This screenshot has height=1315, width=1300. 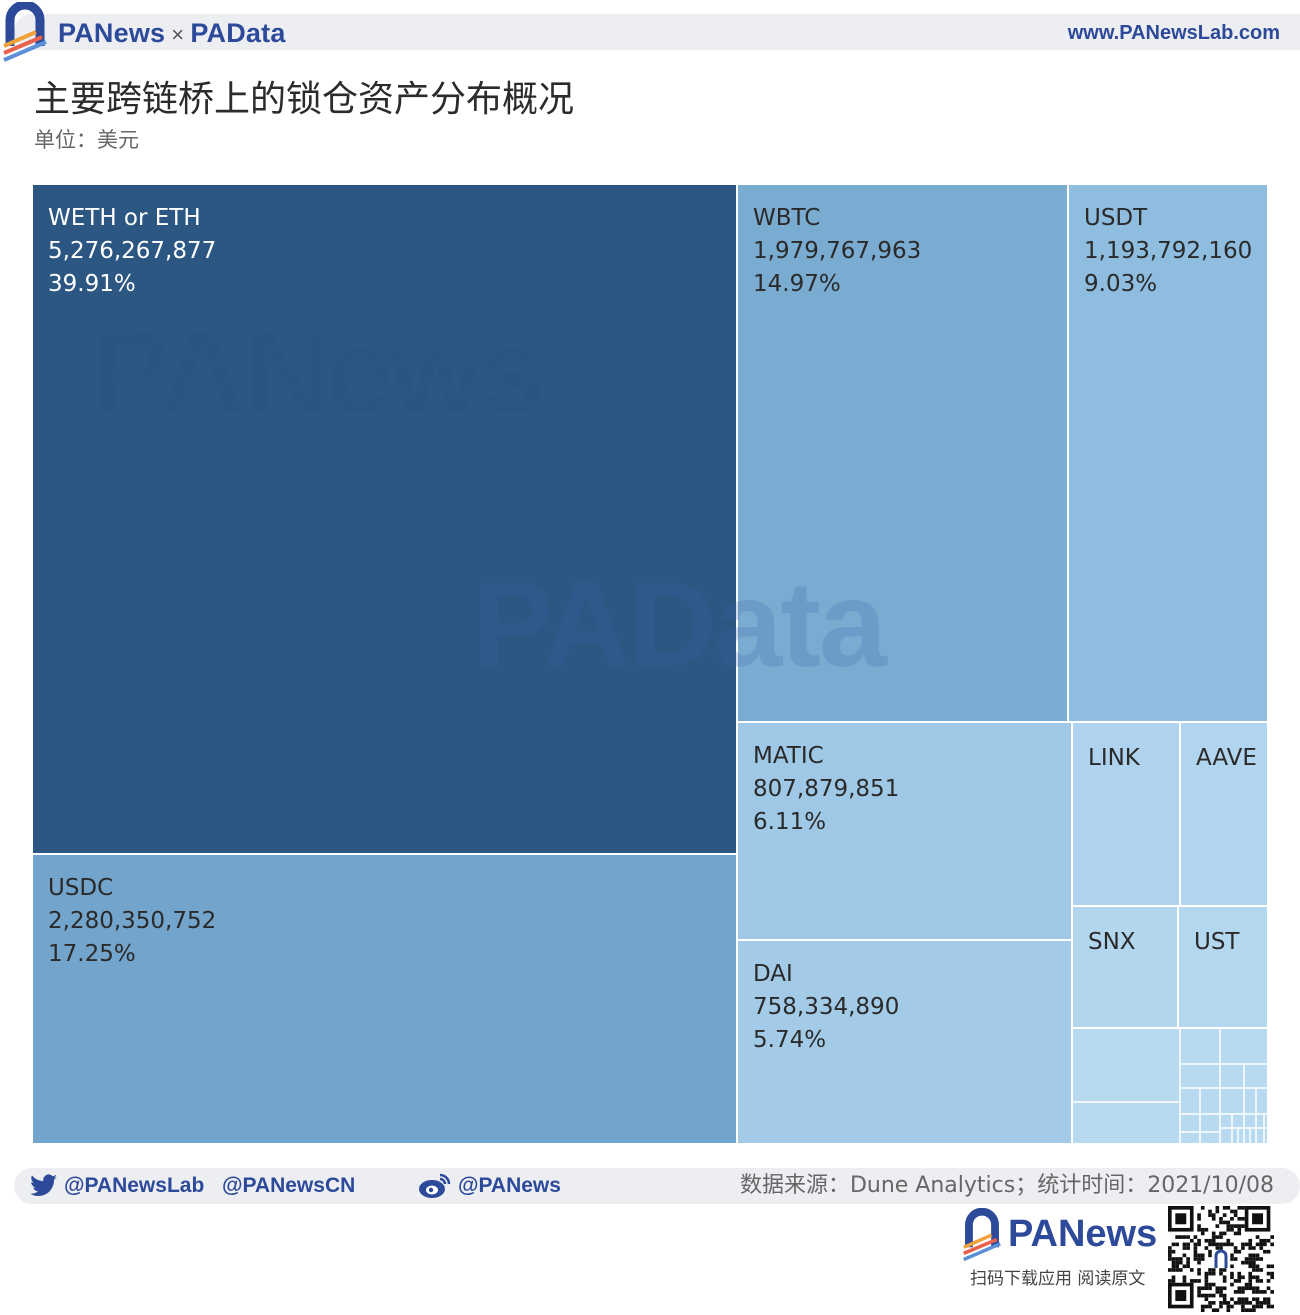 What do you see at coordinates (1083, 1234) in the screenshot?
I see `footer-brand: PANews` at bounding box center [1083, 1234].